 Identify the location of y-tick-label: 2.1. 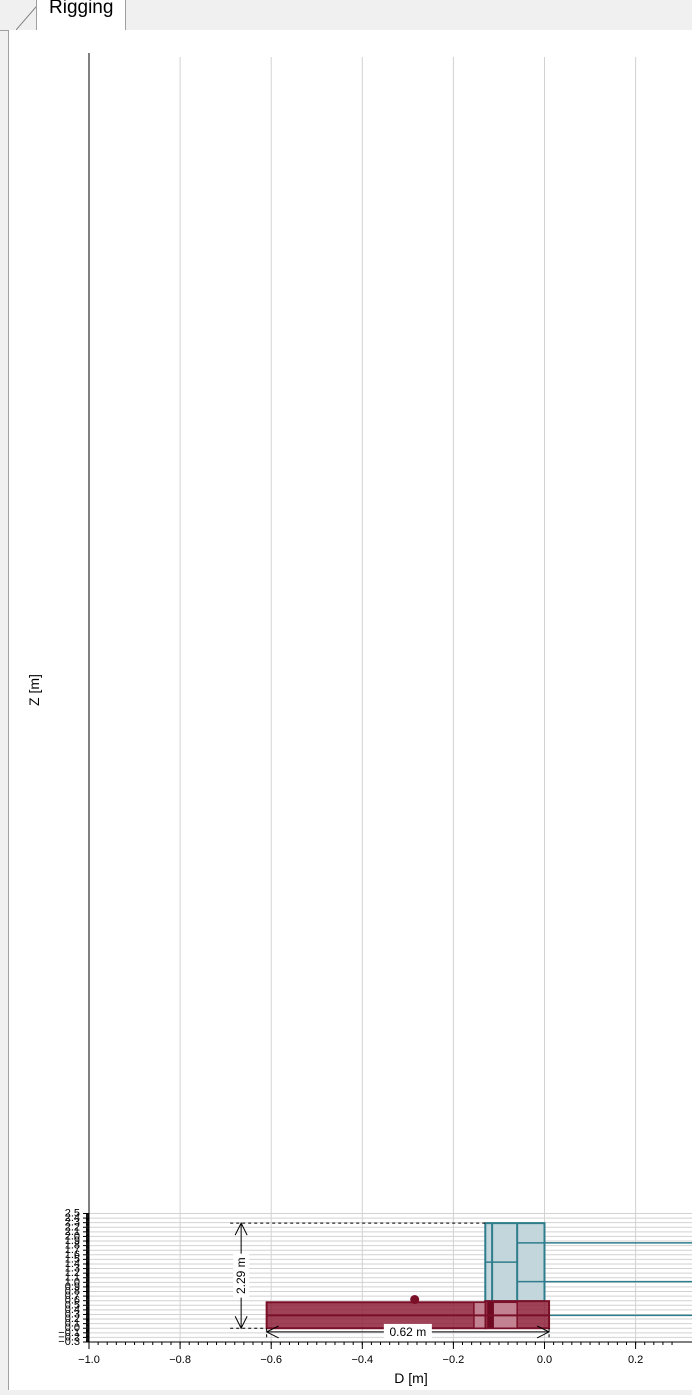
(72, 1232).